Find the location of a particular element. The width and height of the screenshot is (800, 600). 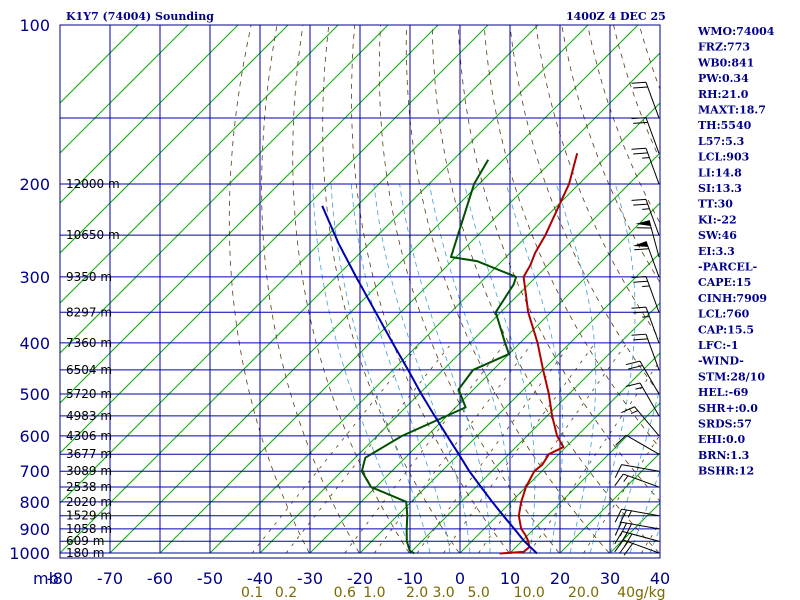

pressure-tick-label: 300 is located at coordinates (34, 277).